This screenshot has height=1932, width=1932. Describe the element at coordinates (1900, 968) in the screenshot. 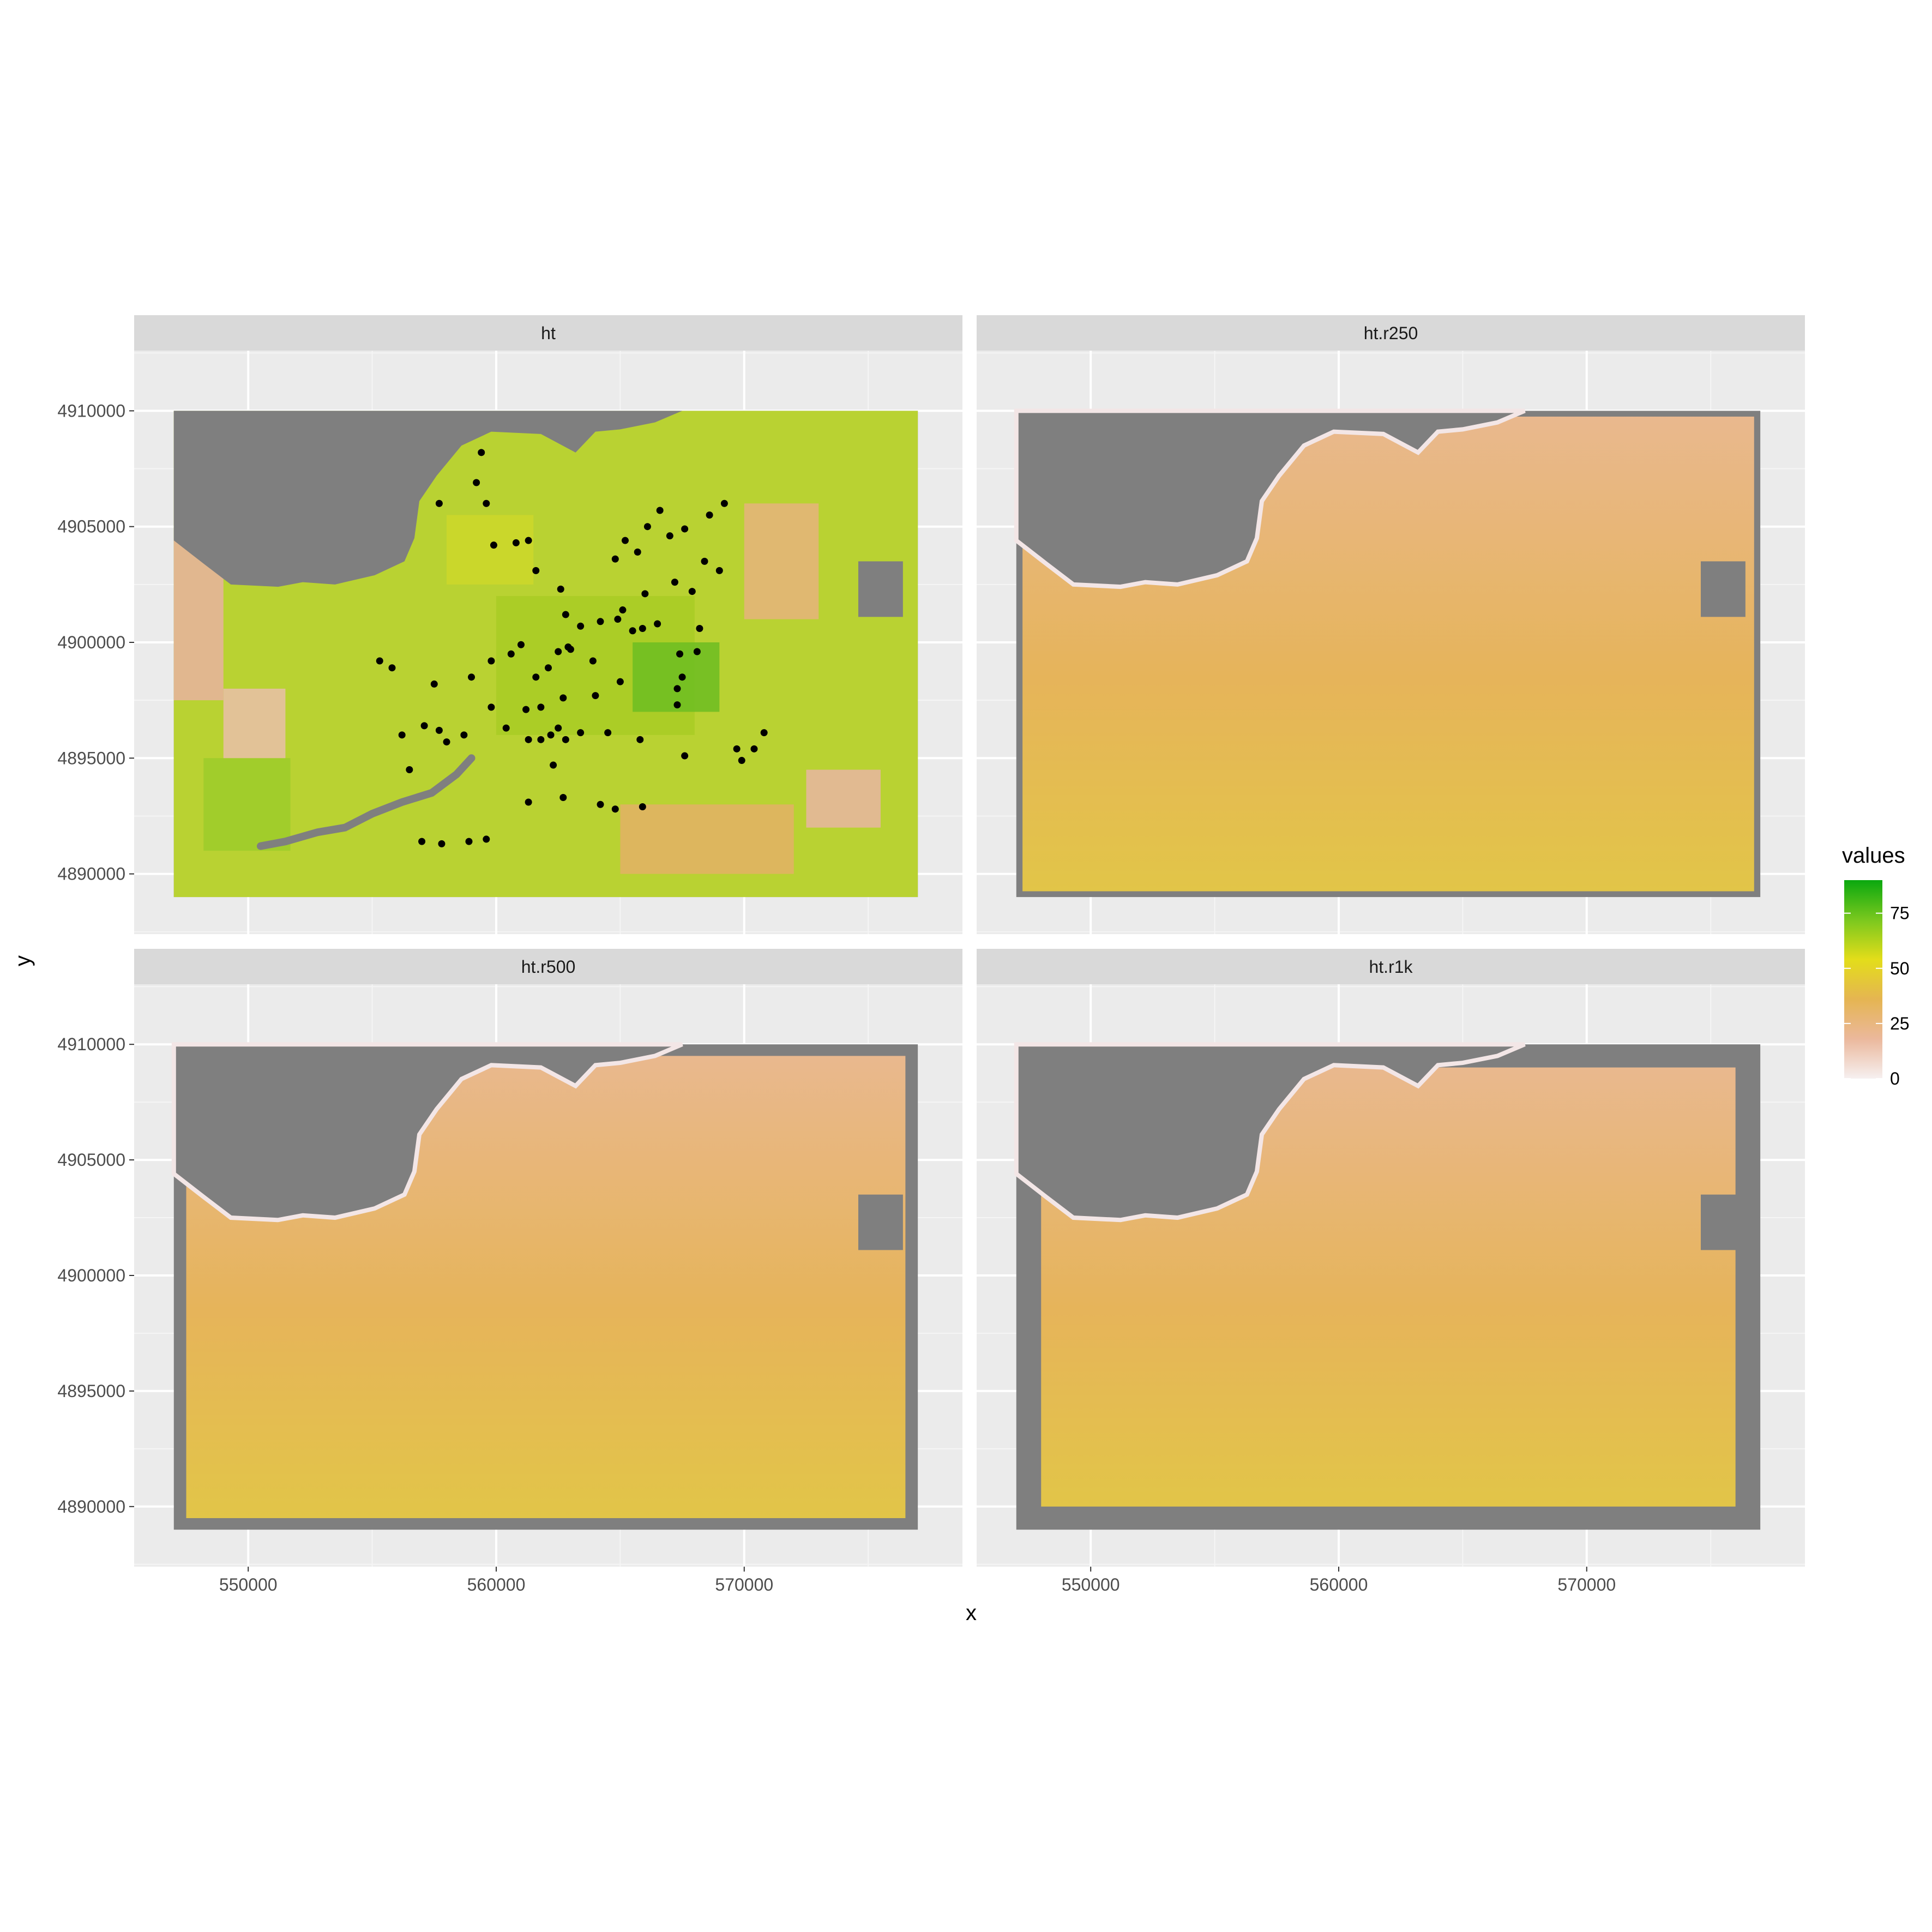

I see `legend-tick-label: 50` at that location.